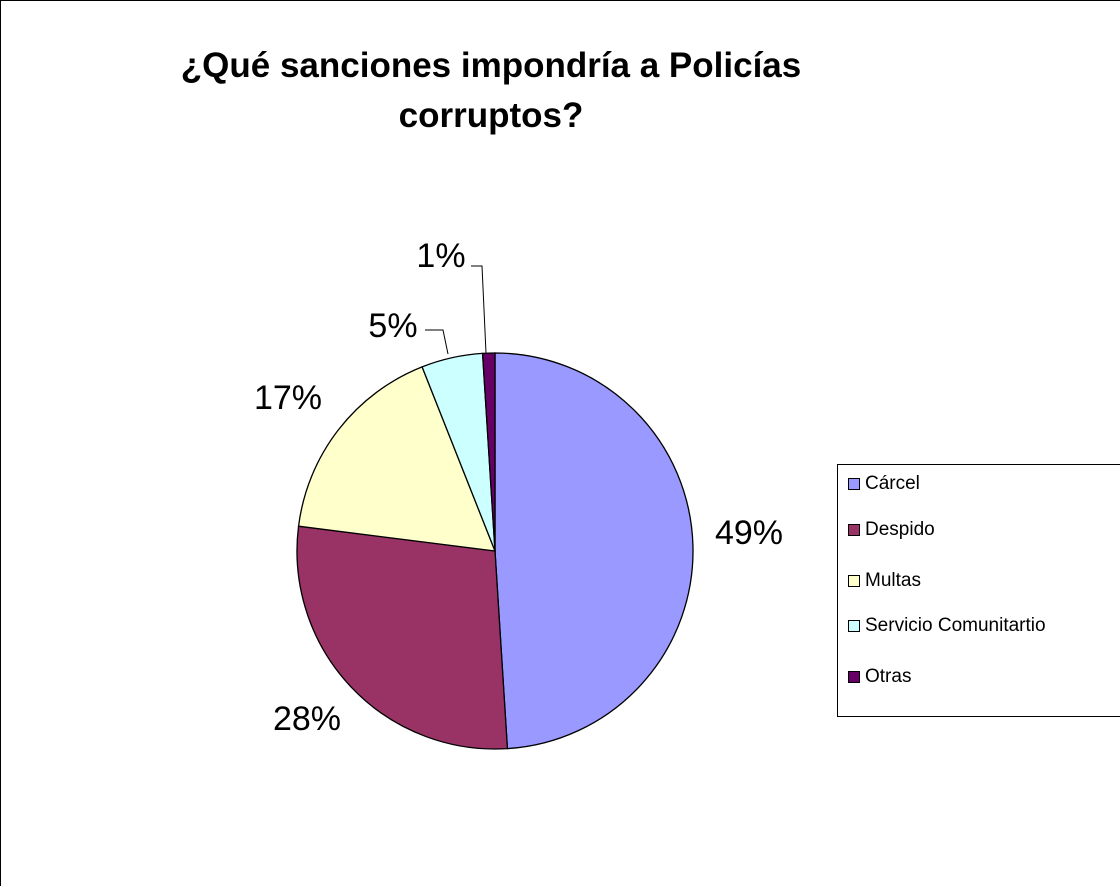 This screenshot has height=887, width=1120. I want to click on legend-label-0: Cárcel, so click(892, 483).